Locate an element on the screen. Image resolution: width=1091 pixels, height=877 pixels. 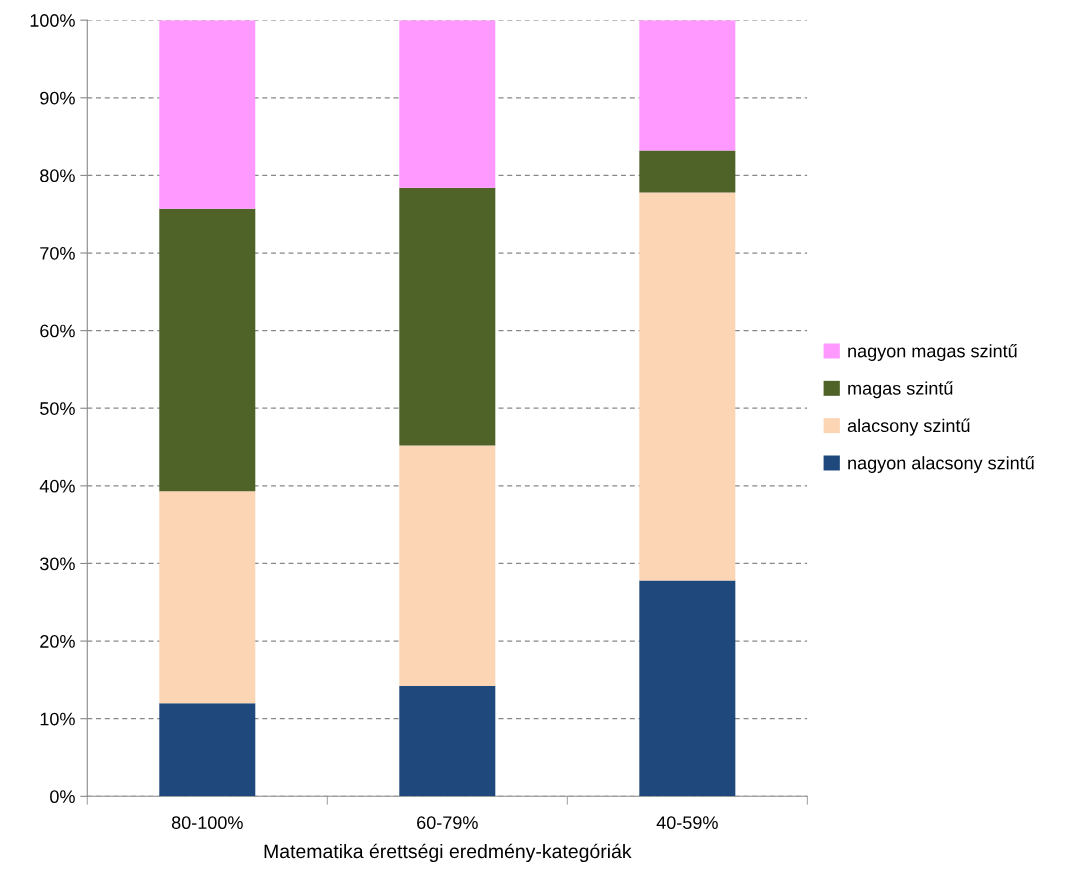
y-tick-label: 30% is located at coordinates (57, 564).